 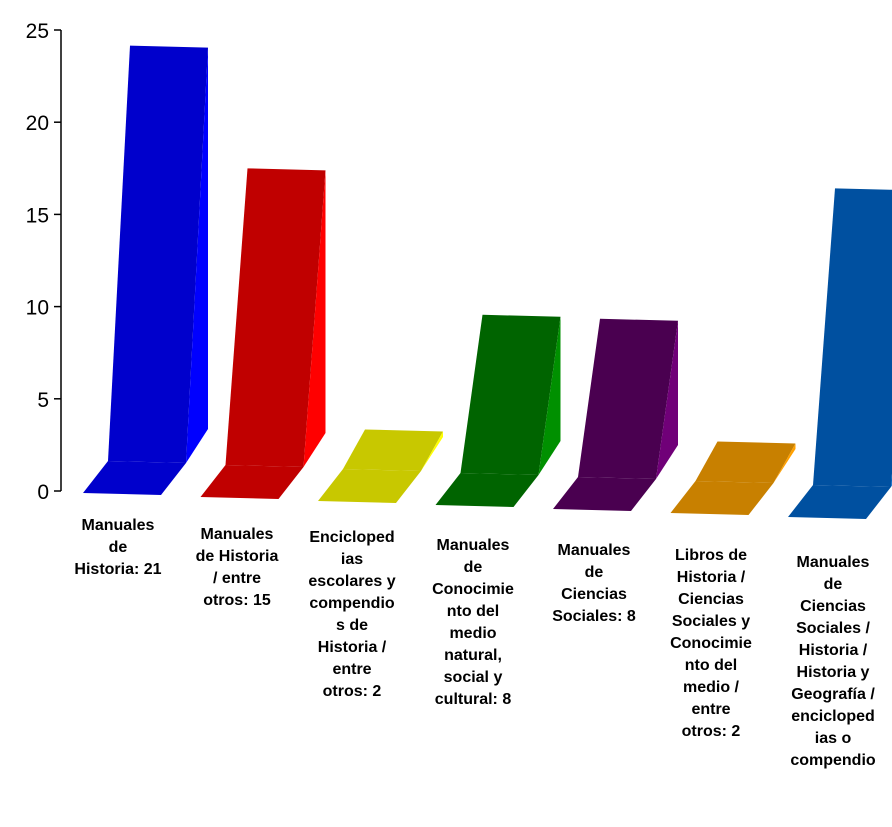 I want to click on y-tick-label: 25, so click(x=37, y=31).